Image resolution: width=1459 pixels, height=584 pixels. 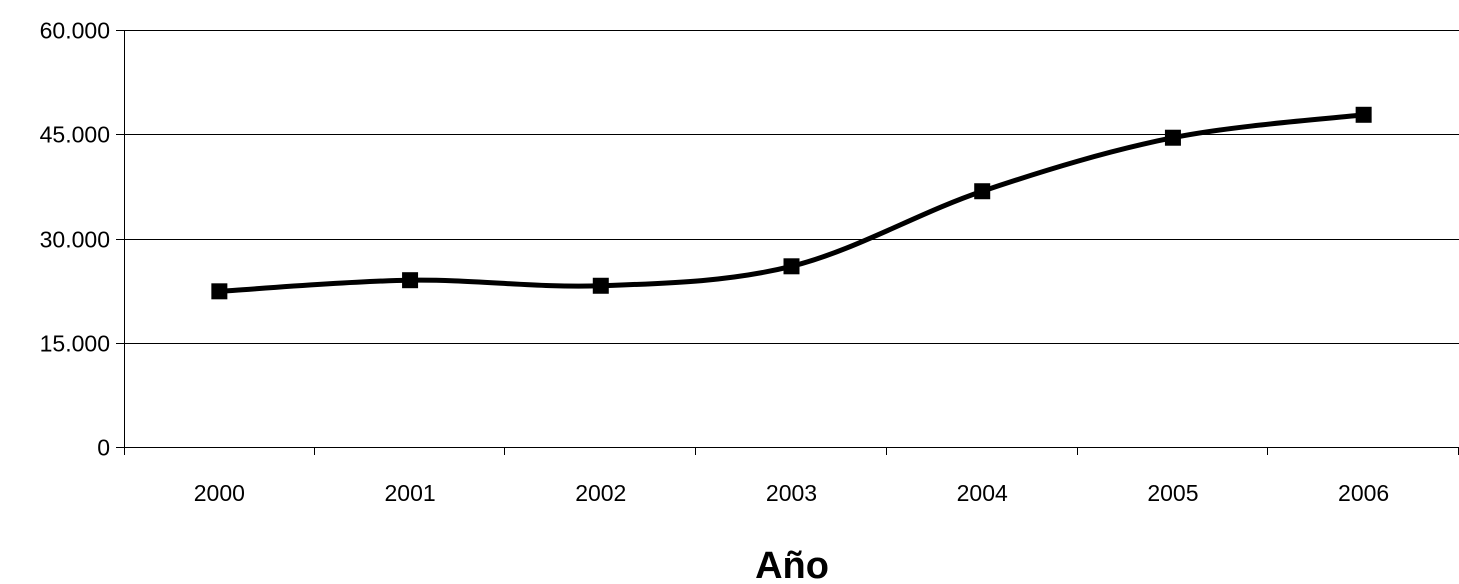 What do you see at coordinates (75, 31) in the screenshot?
I see `y-tick-label: 60.000` at bounding box center [75, 31].